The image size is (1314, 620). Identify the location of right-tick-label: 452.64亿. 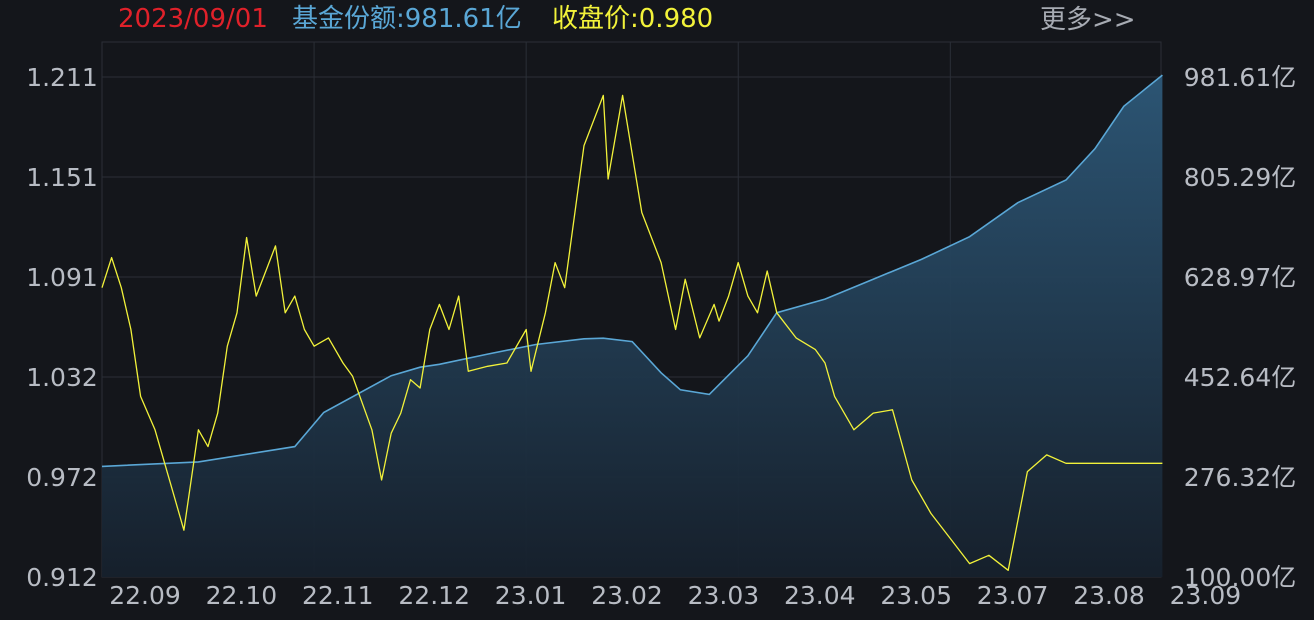
(1240, 377).